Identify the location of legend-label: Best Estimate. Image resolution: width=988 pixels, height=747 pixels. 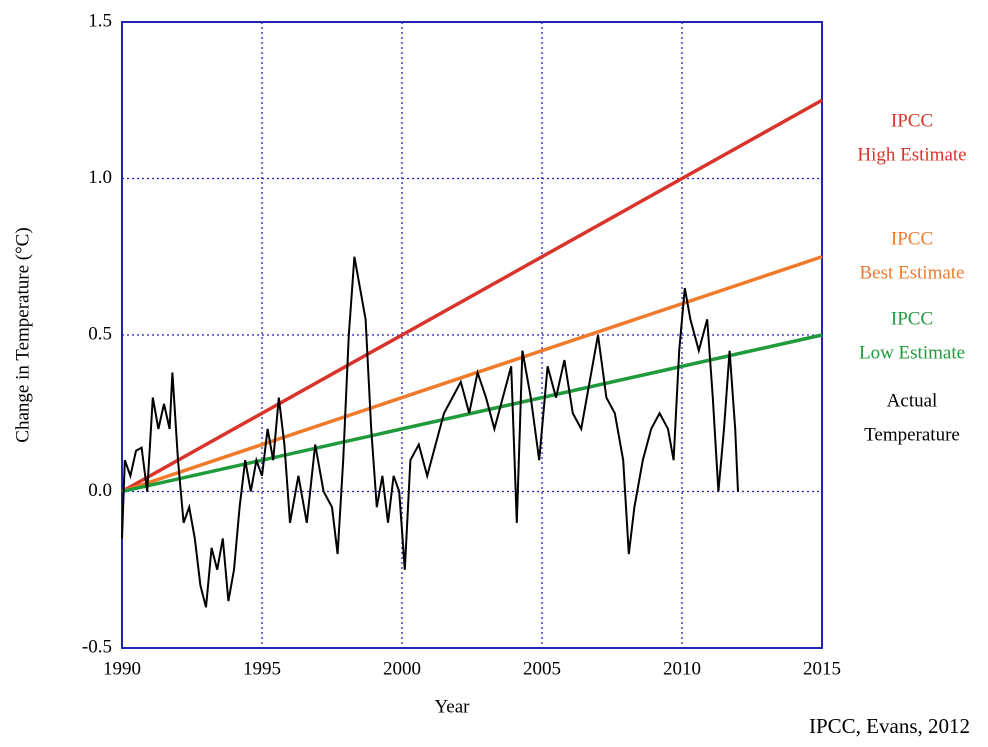
(911, 272).